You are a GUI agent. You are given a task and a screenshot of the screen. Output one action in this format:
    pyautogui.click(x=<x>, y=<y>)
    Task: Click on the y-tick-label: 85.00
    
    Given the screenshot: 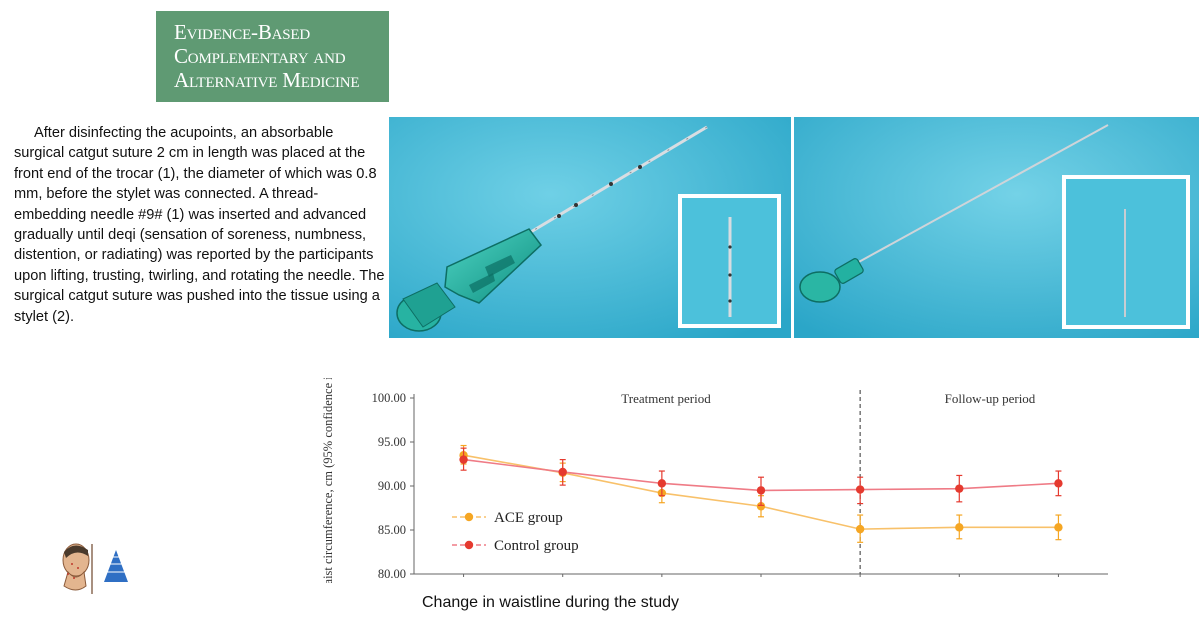 What is the action you would take?
    pyautogui.click(x=392, y=530)
    